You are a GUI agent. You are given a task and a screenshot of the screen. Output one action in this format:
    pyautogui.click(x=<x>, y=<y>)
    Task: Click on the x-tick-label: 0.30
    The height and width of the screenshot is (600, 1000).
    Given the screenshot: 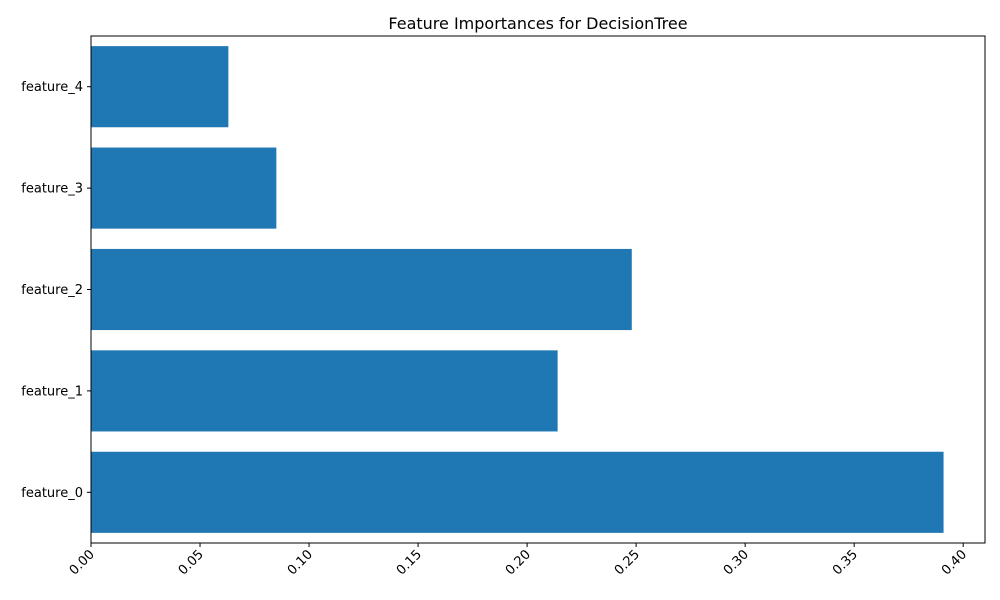 What is the action you would take?
    pyautogui.click(x=736, y=562)
    